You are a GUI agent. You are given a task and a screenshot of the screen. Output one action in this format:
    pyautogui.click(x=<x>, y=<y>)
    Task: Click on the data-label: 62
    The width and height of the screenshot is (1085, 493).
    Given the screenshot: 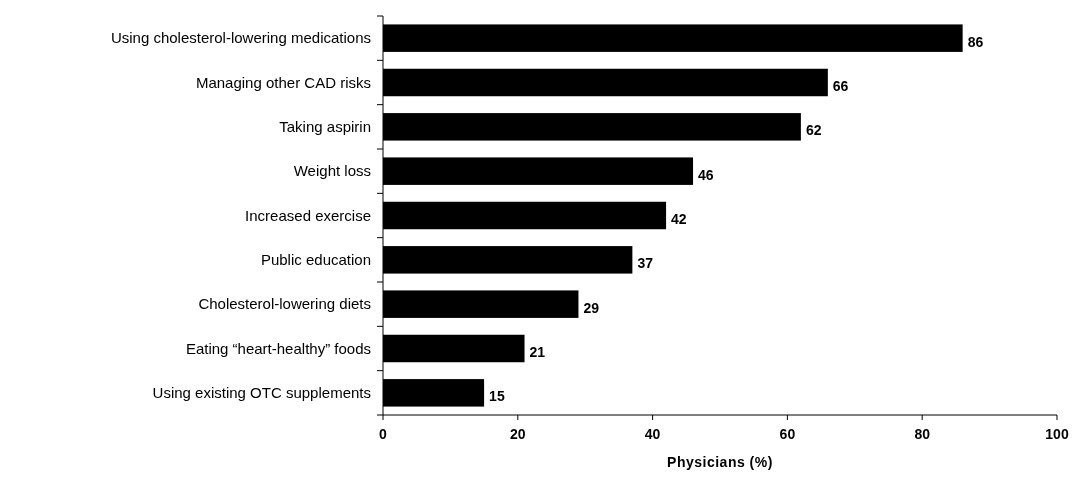 What is the action you would take?
    pyautogui.click(x=813, y=130)
    